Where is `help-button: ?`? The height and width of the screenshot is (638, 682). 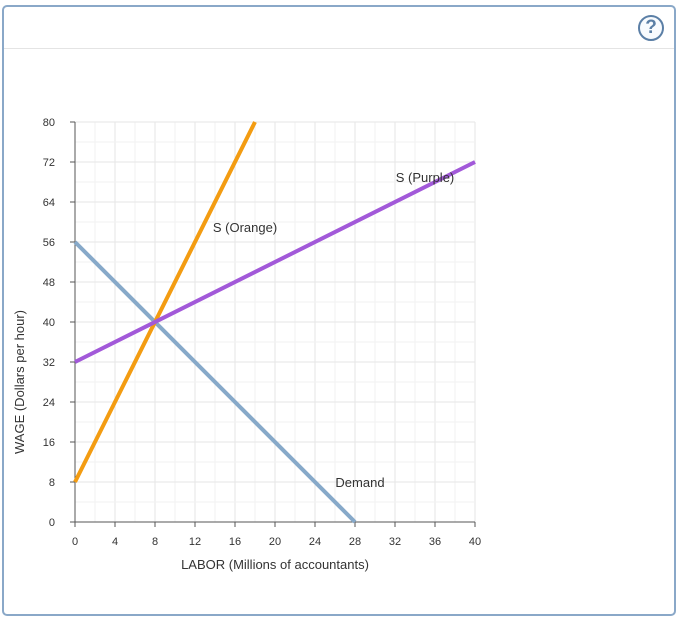 help-button: ? is located at coordinates (651, 28).